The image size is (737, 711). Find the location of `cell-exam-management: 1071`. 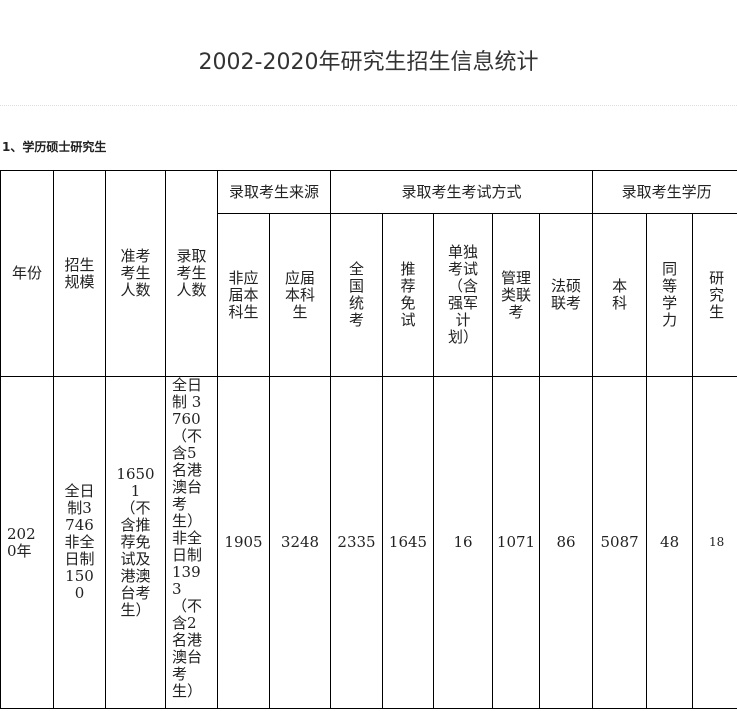

cell-exam-management: 1071 is located at coordinates (516, 542).